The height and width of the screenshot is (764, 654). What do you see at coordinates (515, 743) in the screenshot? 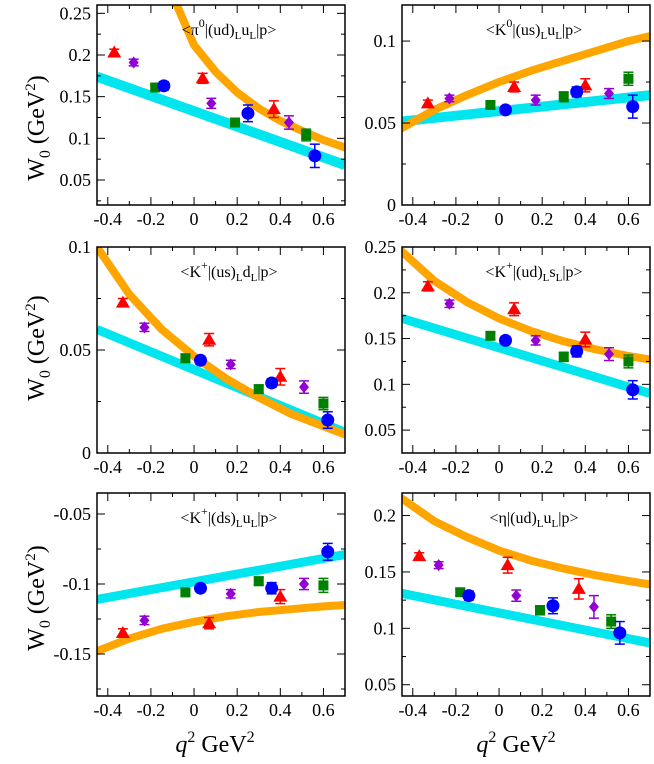
I see `x-axis-label-right: q2 GeV2` at bounding box center [515, 743].